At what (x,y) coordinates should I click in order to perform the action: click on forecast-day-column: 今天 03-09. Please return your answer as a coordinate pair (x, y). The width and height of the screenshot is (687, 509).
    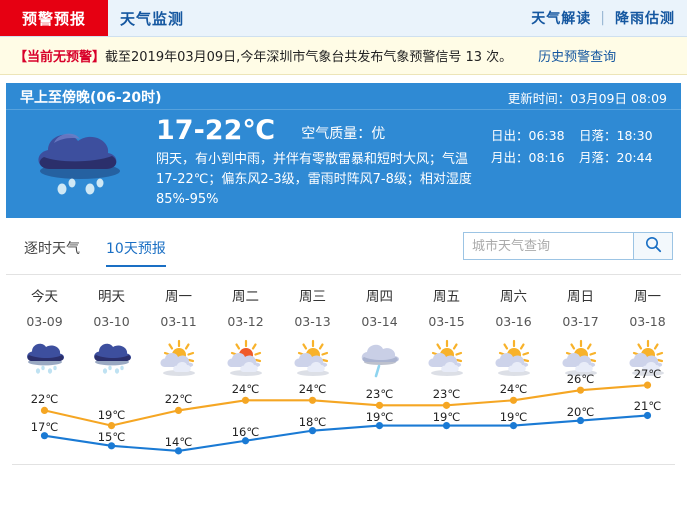
    Looking at the image, I should click on (44, 329).